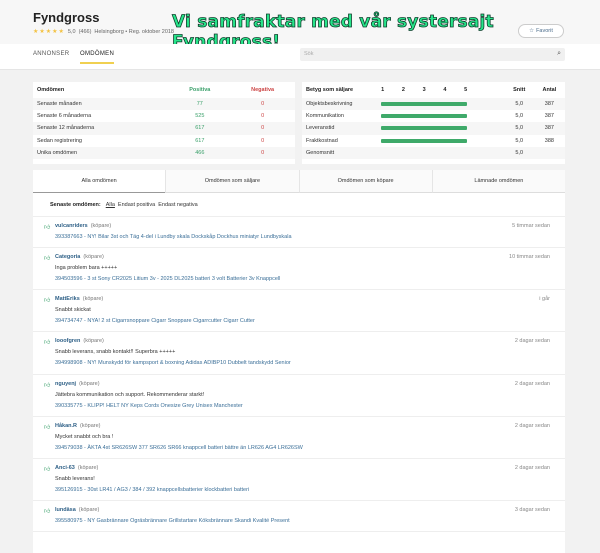 The width and height of the screenshot is (600, 553). Describe the element at coordinates (164, 116) in the screenshot. I see `summary-row: Senaste 6 månaderna 525 0` at that location.